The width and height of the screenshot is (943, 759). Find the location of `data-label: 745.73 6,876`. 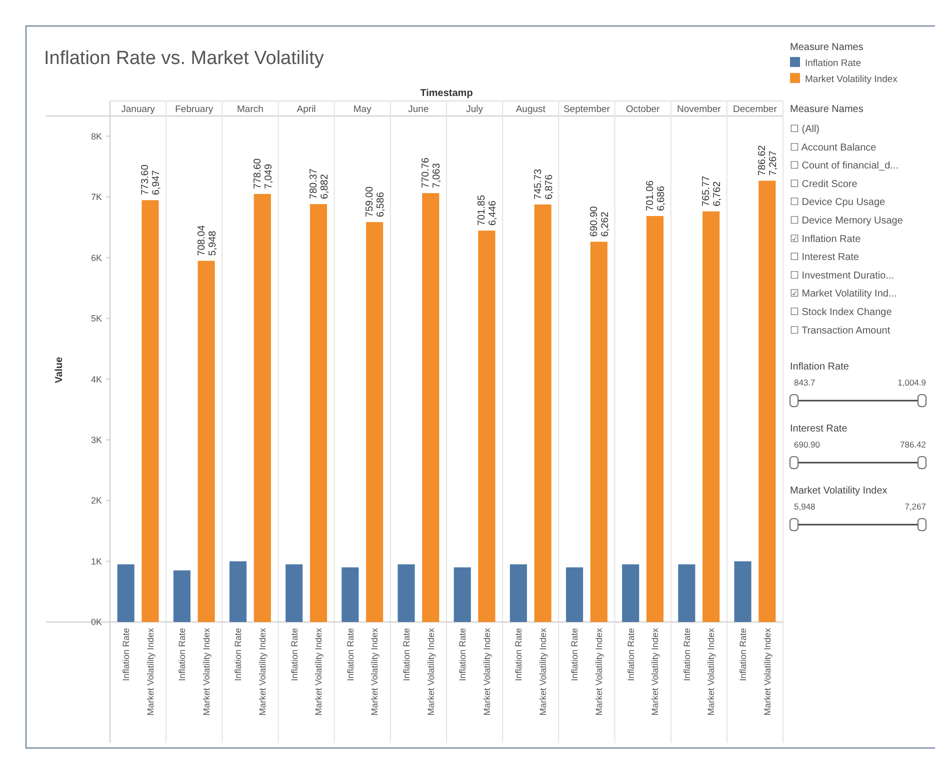

data-label: 745.73 6,876 is located at coordinates (543, 184).